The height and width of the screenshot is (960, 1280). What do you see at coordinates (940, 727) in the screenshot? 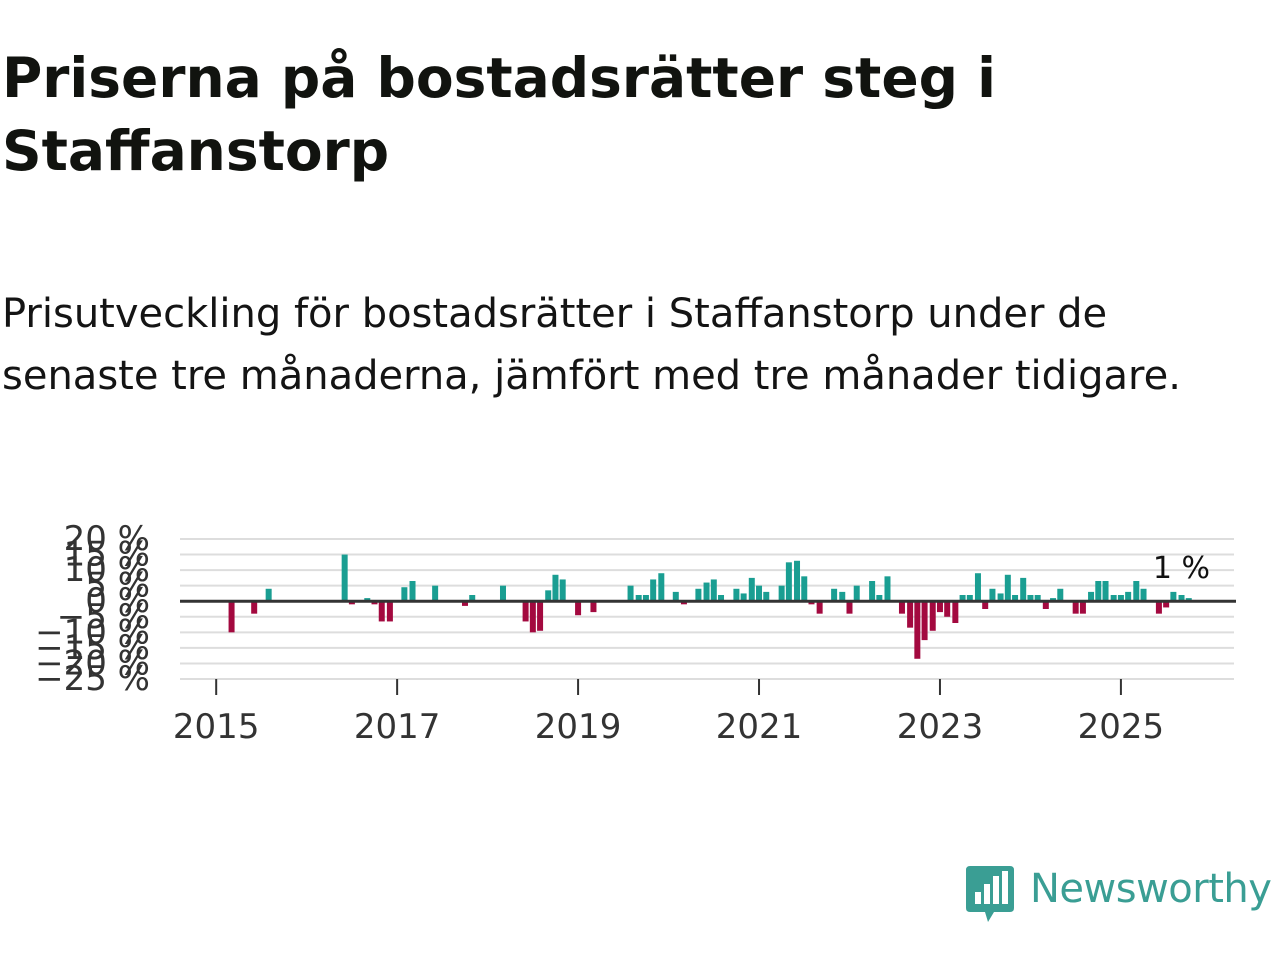
I see `x-tick-label: 2023` at bounding box center [940, 727].